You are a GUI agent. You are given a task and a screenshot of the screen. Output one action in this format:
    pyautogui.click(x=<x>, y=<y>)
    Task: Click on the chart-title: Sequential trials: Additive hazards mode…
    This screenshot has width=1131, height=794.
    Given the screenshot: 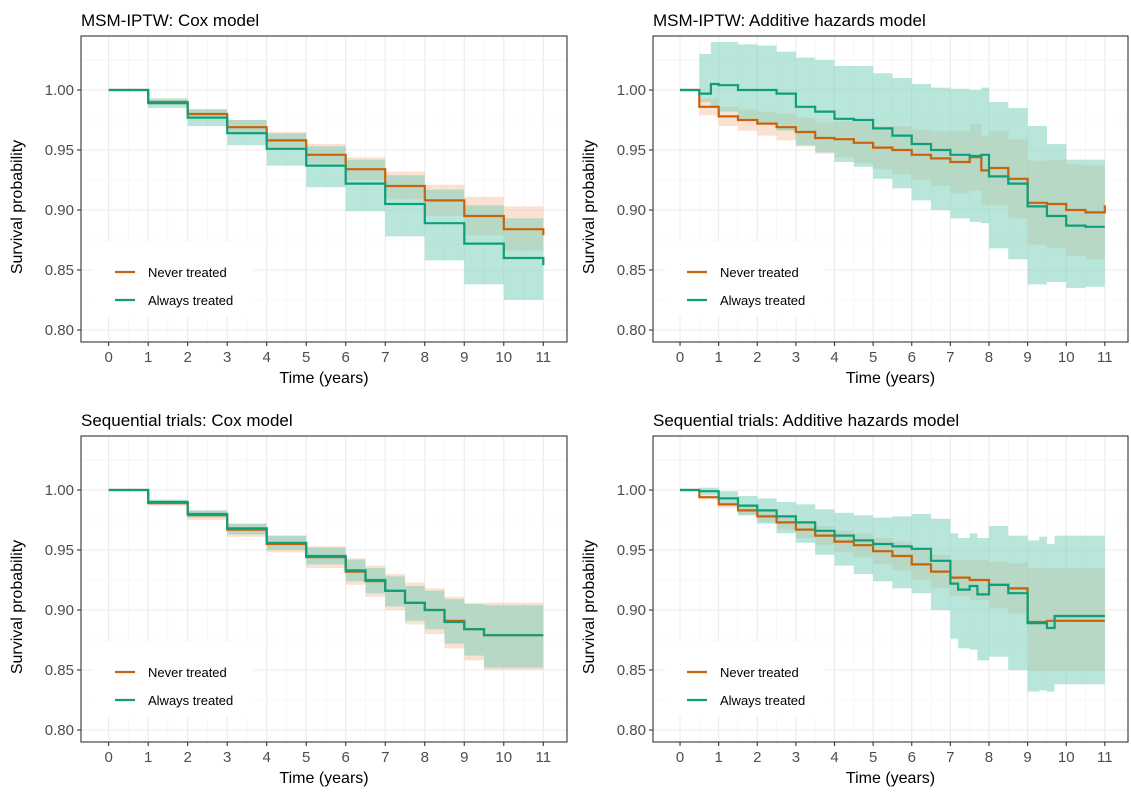 What is the action you would take?
    pyautogui.click(x=806, y=420)
    